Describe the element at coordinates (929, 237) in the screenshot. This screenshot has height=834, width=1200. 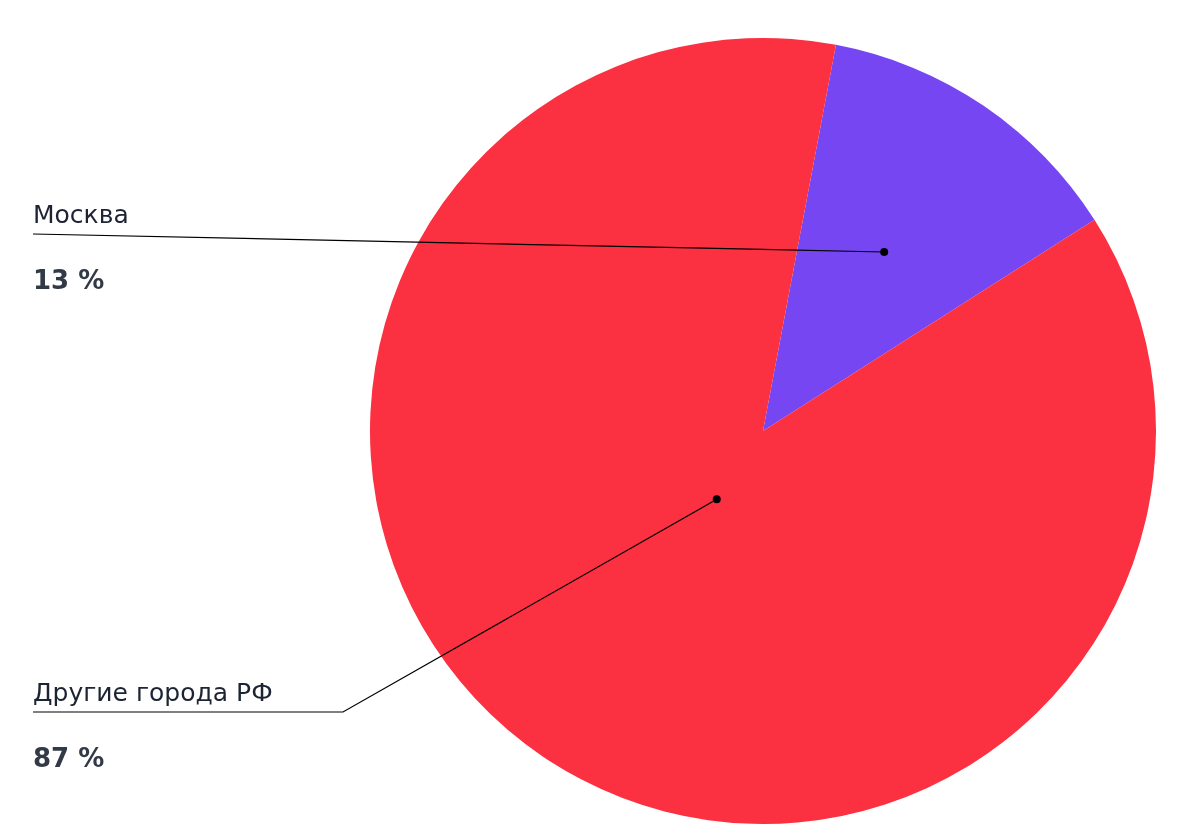
I see `pie-slice` at that location.